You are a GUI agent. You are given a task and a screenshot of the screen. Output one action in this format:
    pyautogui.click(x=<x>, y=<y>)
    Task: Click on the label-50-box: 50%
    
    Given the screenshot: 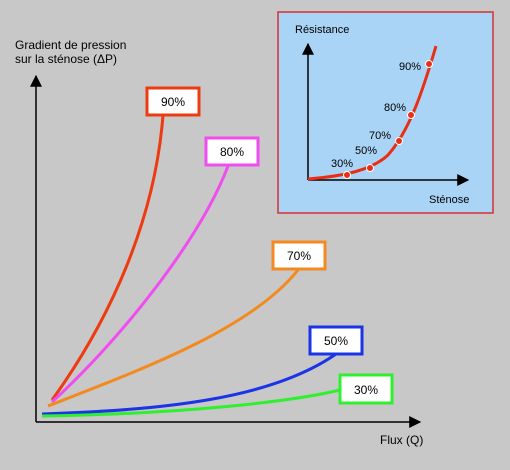 What is the action you would take?
    pyautogui.click(x=336, y=340)
    